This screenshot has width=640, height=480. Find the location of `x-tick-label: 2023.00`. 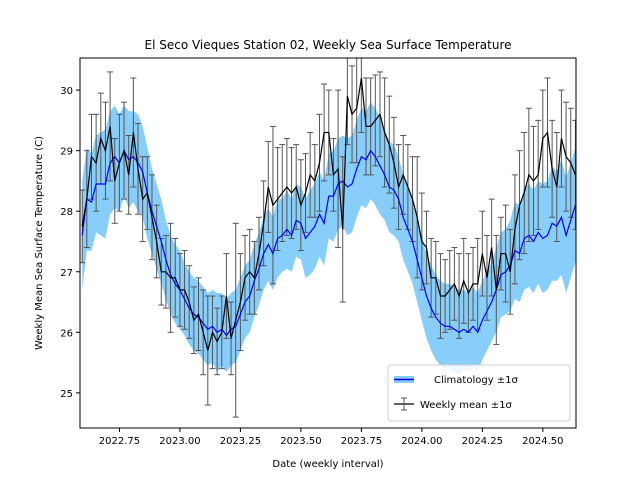

x-tick-label: 2023.00 is located at coordinates (179, 441).